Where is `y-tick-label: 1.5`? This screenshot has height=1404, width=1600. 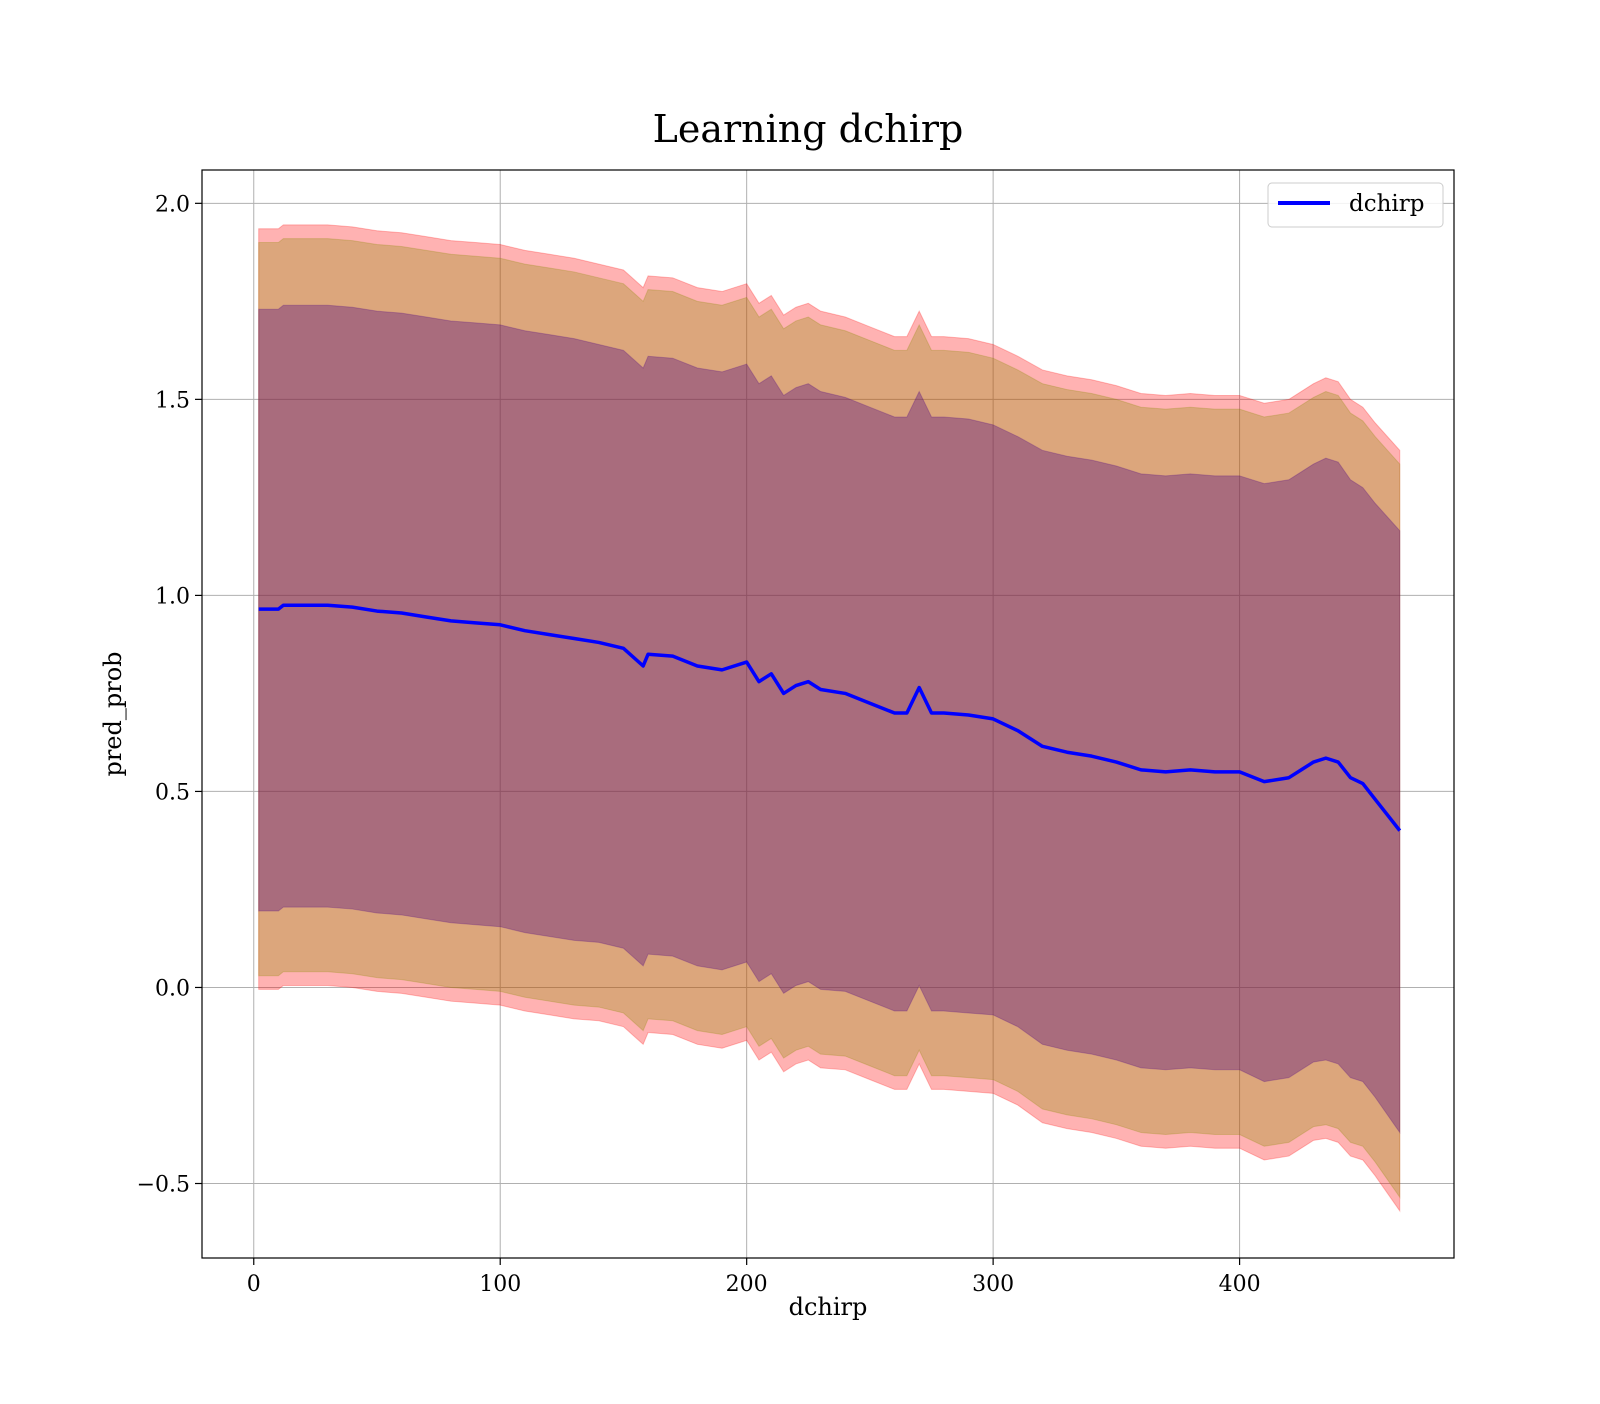 y-tick-label: 1.5 is located at coordinates (172, 400).